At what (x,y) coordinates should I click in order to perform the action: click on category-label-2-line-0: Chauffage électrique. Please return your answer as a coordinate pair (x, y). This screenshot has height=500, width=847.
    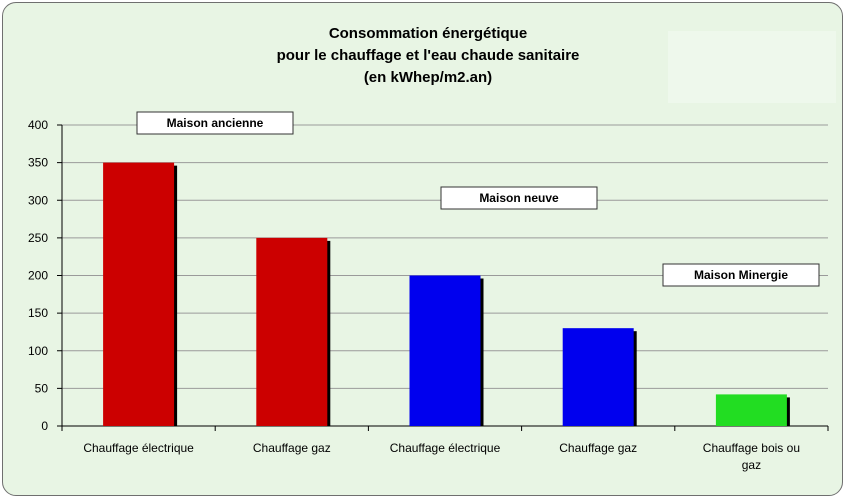
    Looking at the image, I should click on (445, 448).